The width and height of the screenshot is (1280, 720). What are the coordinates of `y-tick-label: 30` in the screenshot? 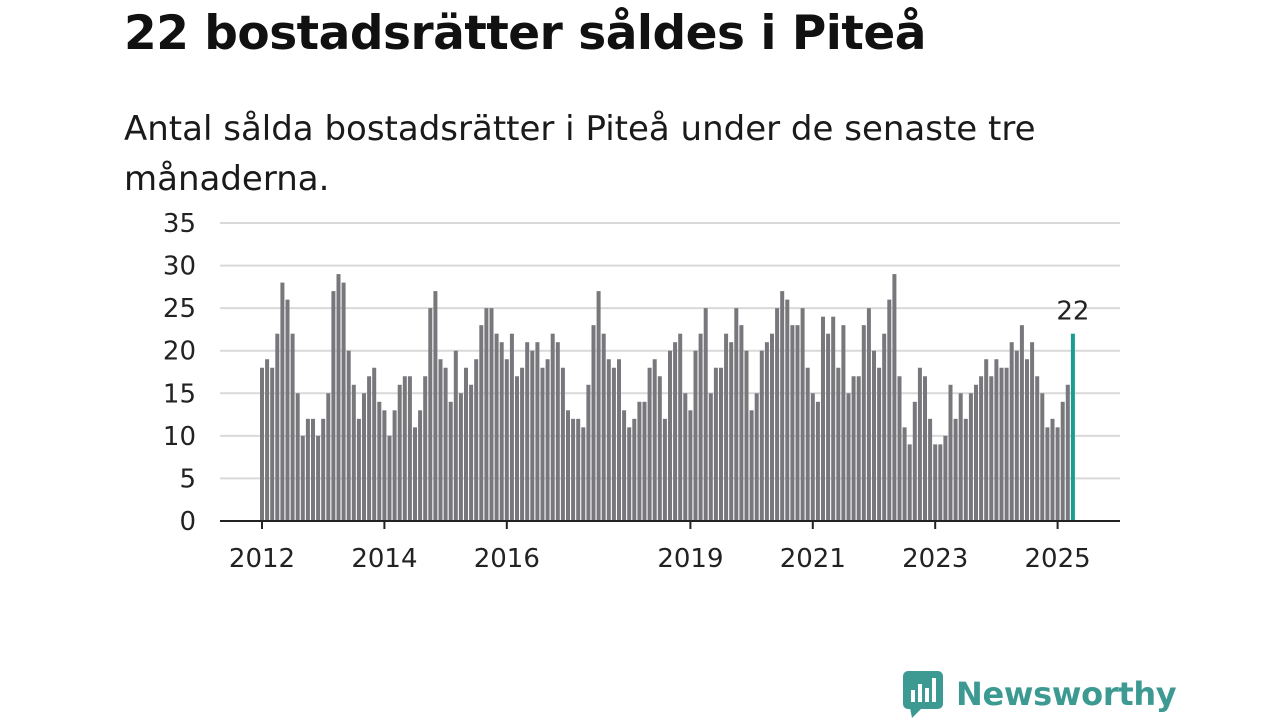 It's located at (179, 267).